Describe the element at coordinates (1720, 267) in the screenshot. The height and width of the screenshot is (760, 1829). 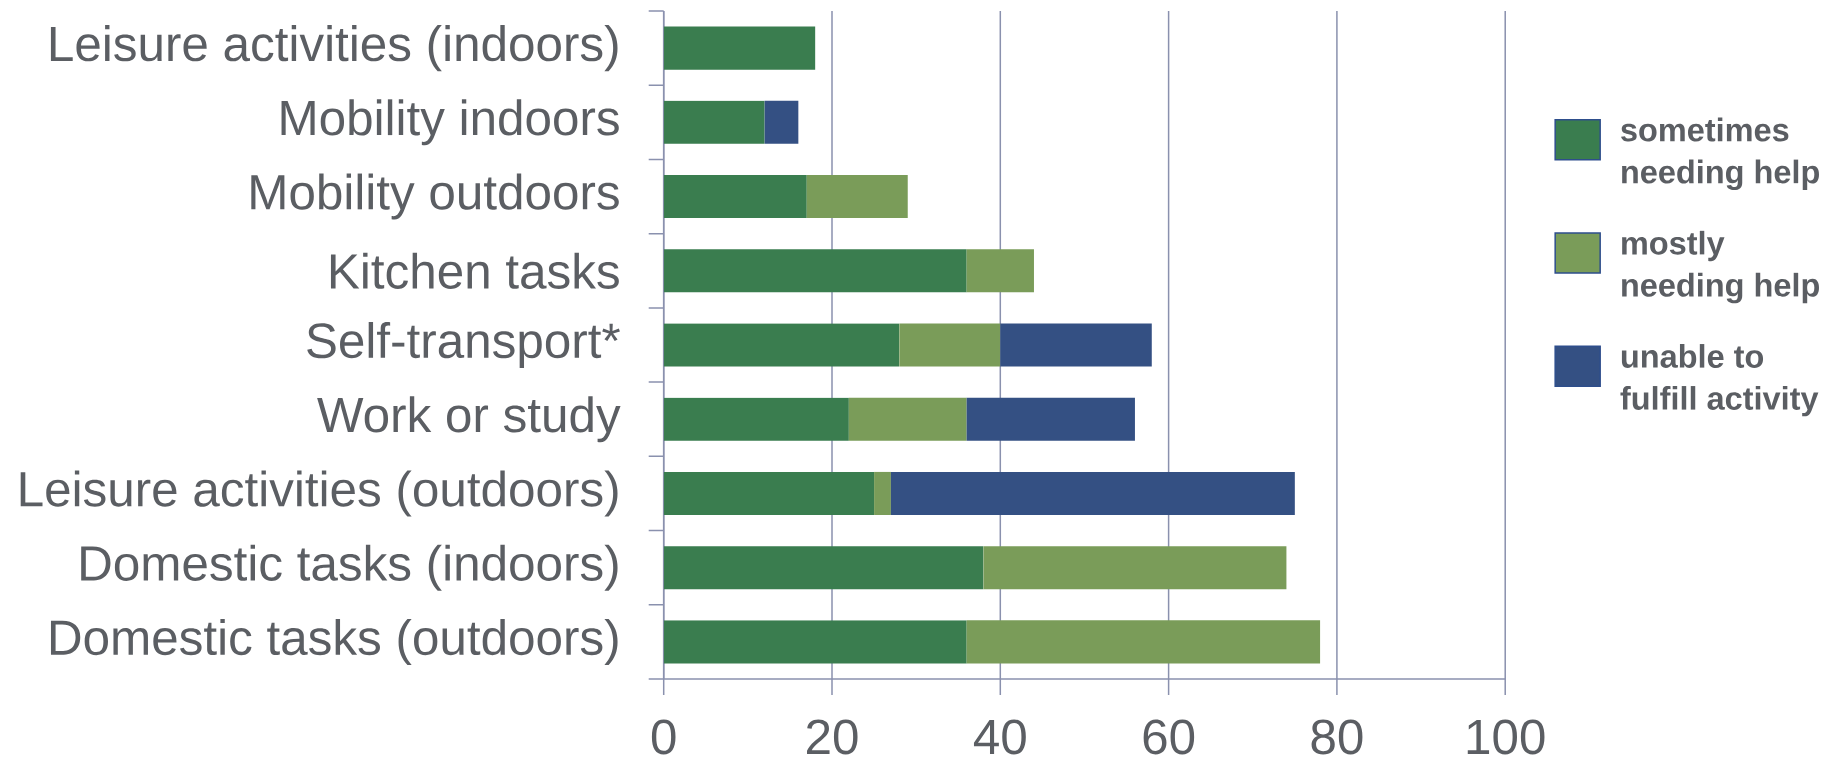
I see `legend-label: mostly needing help` at that location.